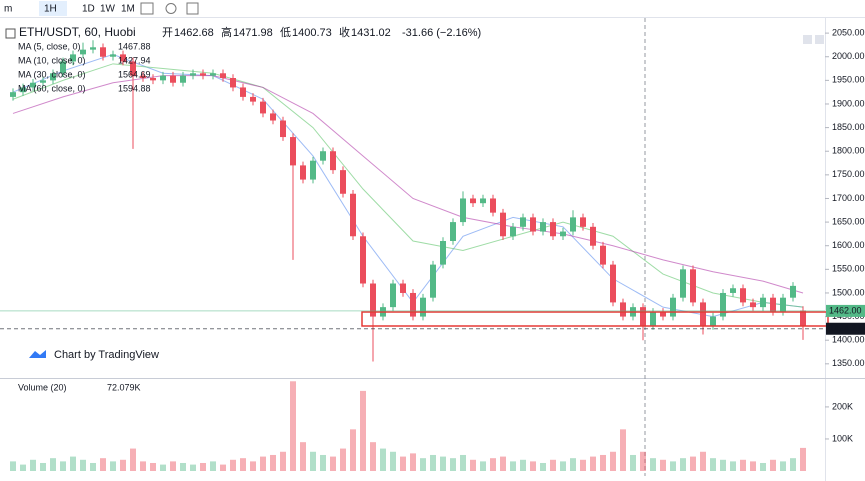 The image size is (865, 481). Describe the element at coordinates (52, 88) in the screenshot. I see `ma-legend: MA (60, close, 0)` at that location.